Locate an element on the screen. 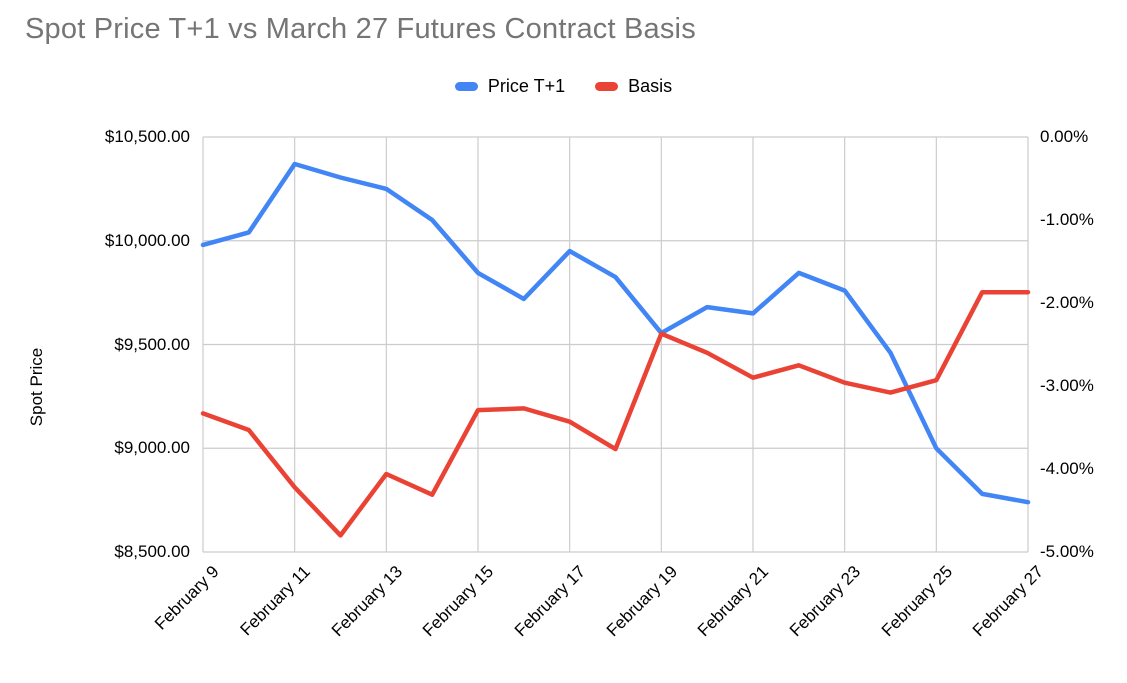  y-left-tick-label: $9,000.00 is located at coordinates (152, 448).